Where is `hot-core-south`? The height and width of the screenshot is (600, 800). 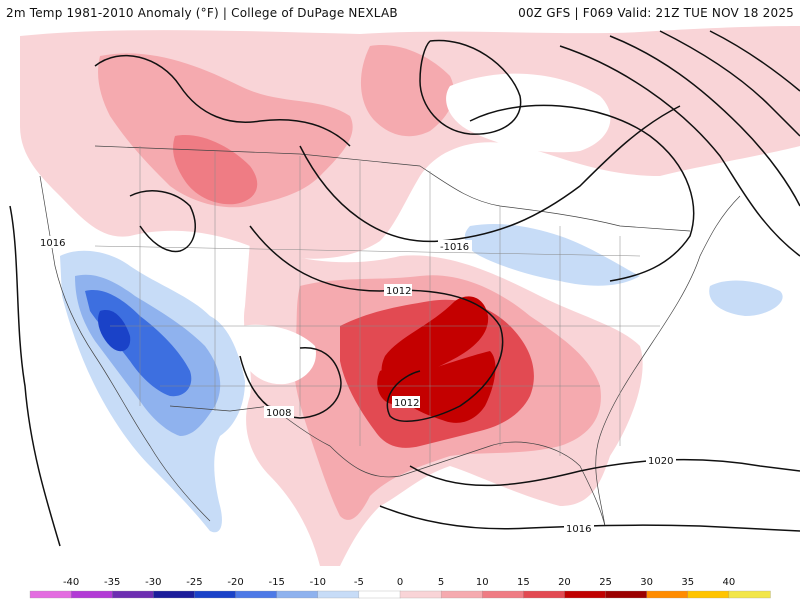
hot-core-south is located at coordinates (449, 387).